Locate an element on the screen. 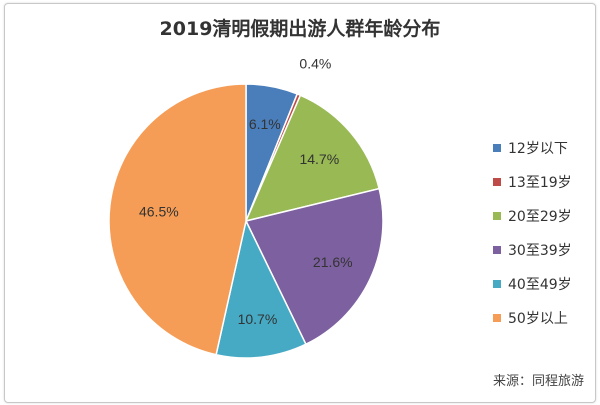 The height and width of the screenshot is (405, 600). legend-item: 40至49岁 is located at coordinates (539, 284).